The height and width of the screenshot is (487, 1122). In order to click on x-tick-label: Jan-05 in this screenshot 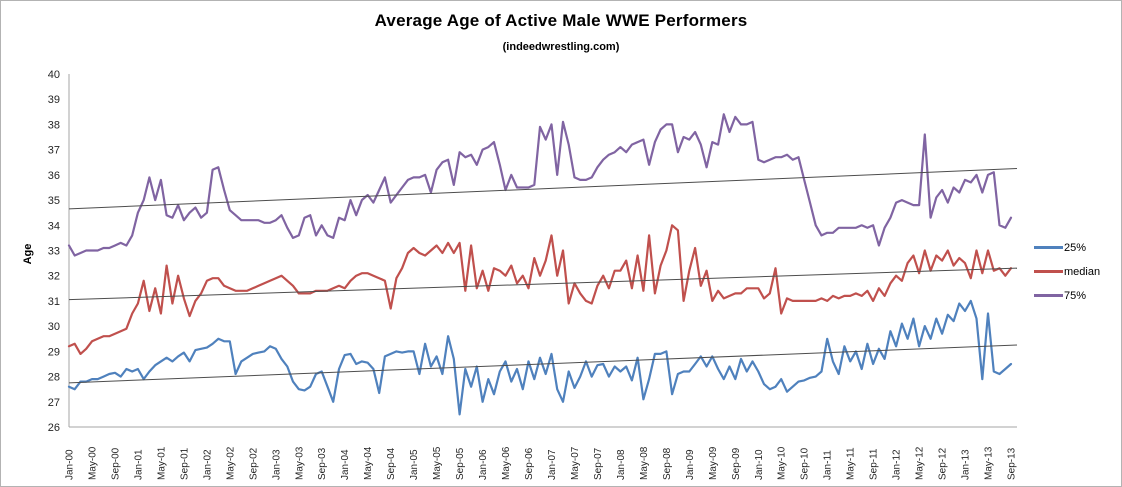, I will do `click(414, 464)`.